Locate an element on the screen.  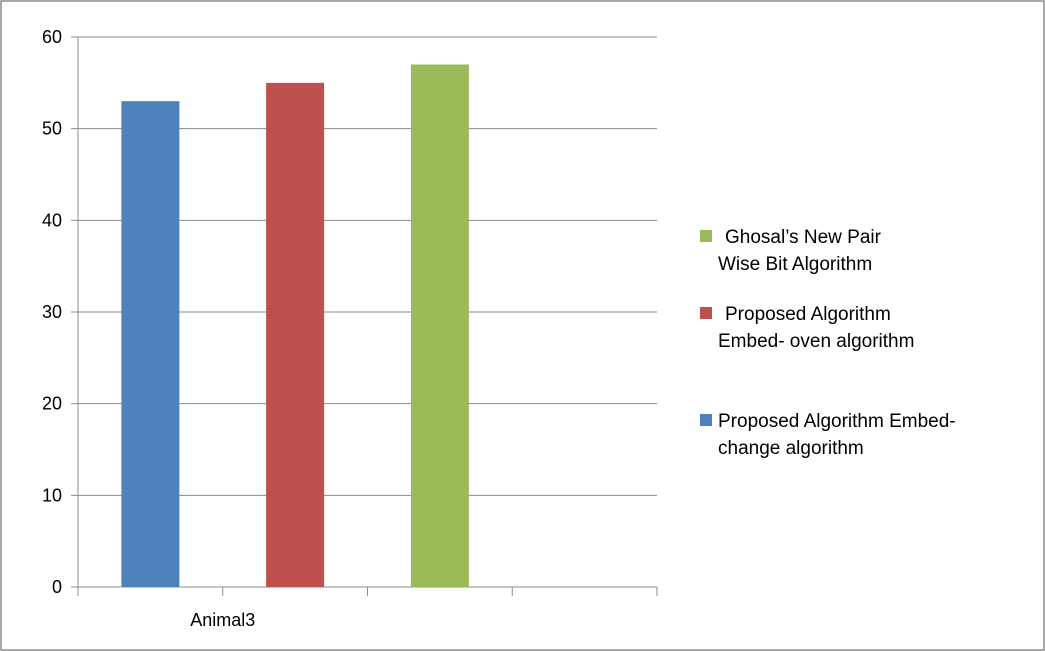
legend-label-line1: Proposed Algorithm is located at coordinates (808, 314).